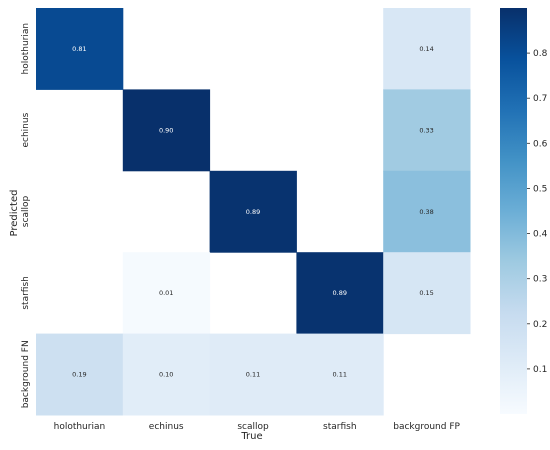  Describe the element at coordinates (540, 370) in the screenshot. I see `colorbar-tick-label: 0.1` at that location.